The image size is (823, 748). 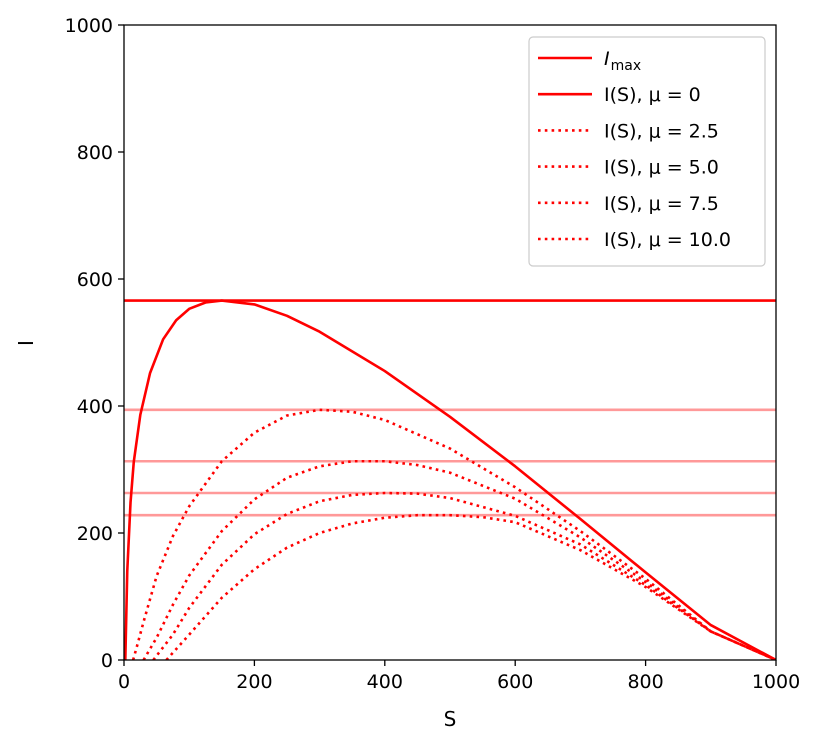 I want to click on x-tick-label: 0, so click(x=124, y=682).